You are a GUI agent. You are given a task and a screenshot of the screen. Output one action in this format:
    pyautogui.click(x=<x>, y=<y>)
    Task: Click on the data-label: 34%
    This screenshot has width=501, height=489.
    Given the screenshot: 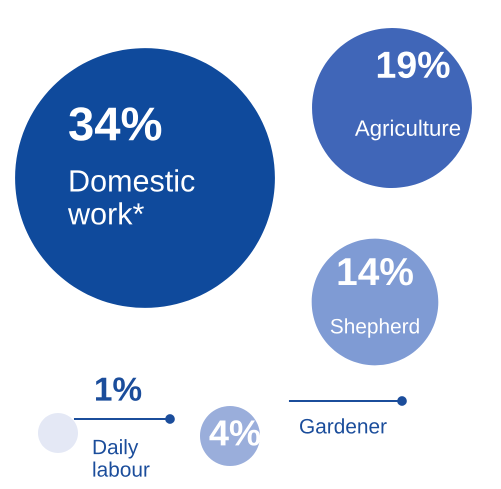 What is the action you would take?
    pyautogui.click(x=115, y=124)
    